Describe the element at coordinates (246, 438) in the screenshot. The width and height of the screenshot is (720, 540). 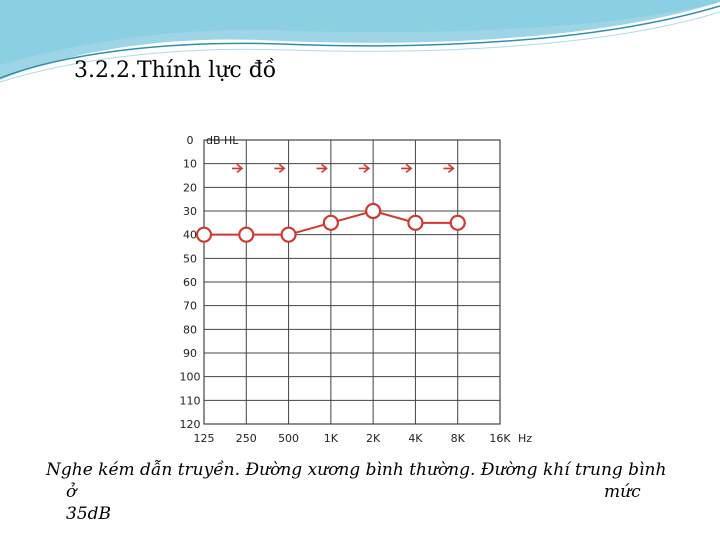
I see `x-tick-label: 250` at that location.